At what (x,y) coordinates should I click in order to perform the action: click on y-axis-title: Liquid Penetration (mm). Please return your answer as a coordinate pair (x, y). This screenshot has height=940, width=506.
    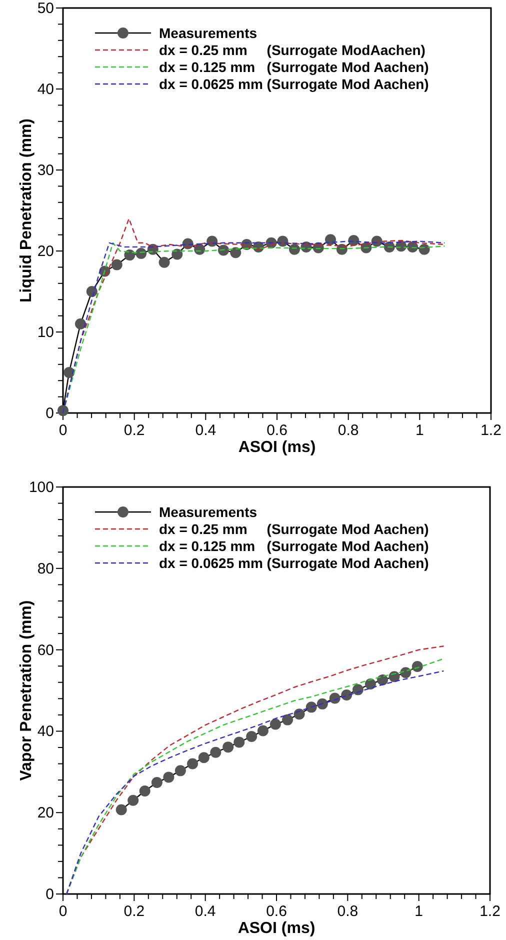
    Looking at the image, I should click on (26, 210).